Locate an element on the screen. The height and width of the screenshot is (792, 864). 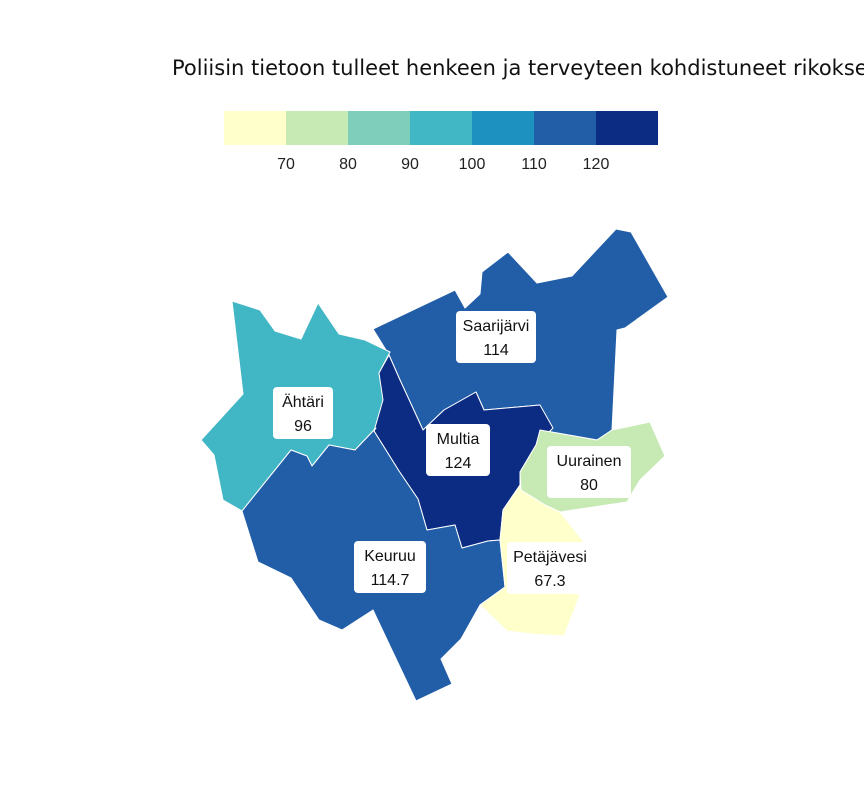
region-label-multia: Multia 124 is located at coordinates (458, 450).